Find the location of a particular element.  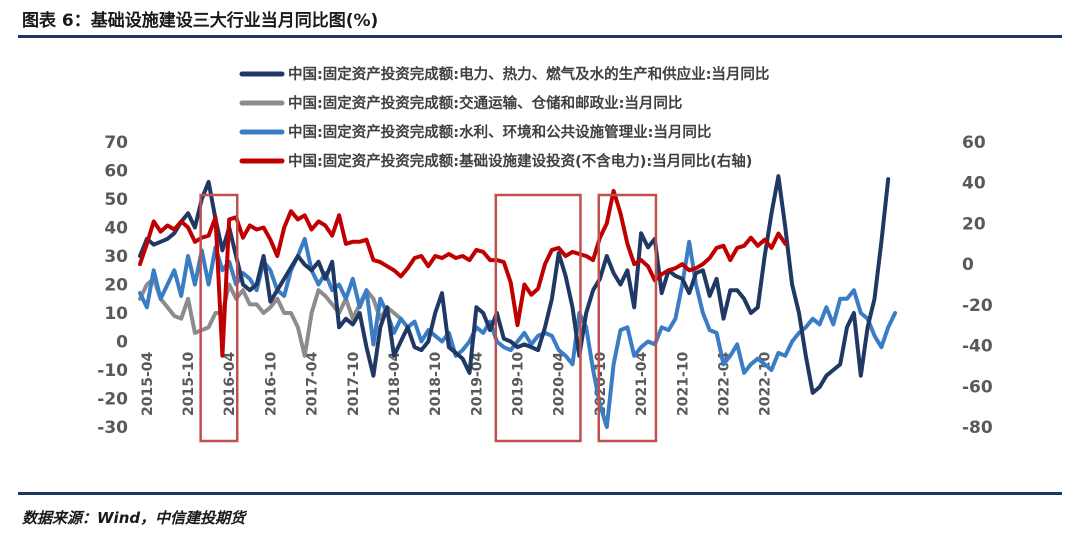

y-tick-label: 20 is located at coordinates (116, 286).